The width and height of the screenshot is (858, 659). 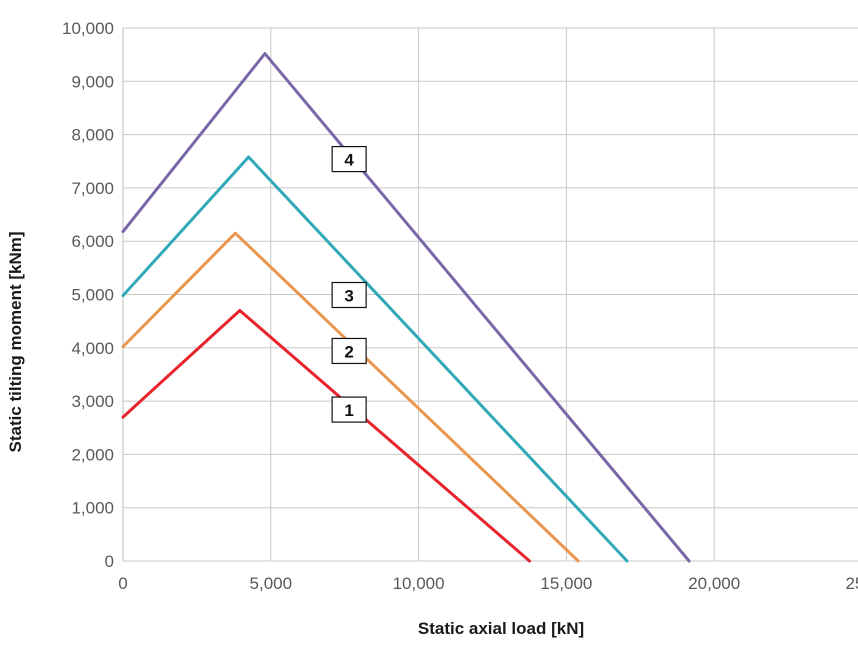 What do you see at coordinates (92, 401) in the screenshot?
I see `y-tick-label: 3,000` at bounding box center [92, 401].